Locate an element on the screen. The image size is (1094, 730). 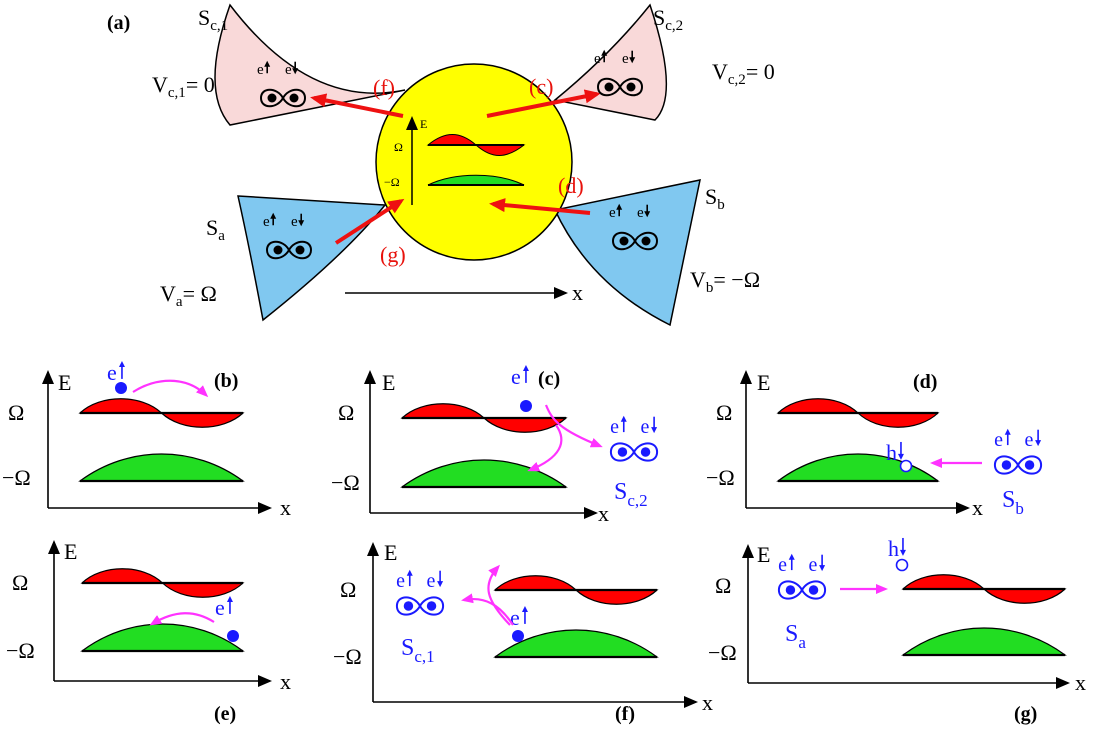
lead-sa-name: Sa is located at coordinates (215, 229).